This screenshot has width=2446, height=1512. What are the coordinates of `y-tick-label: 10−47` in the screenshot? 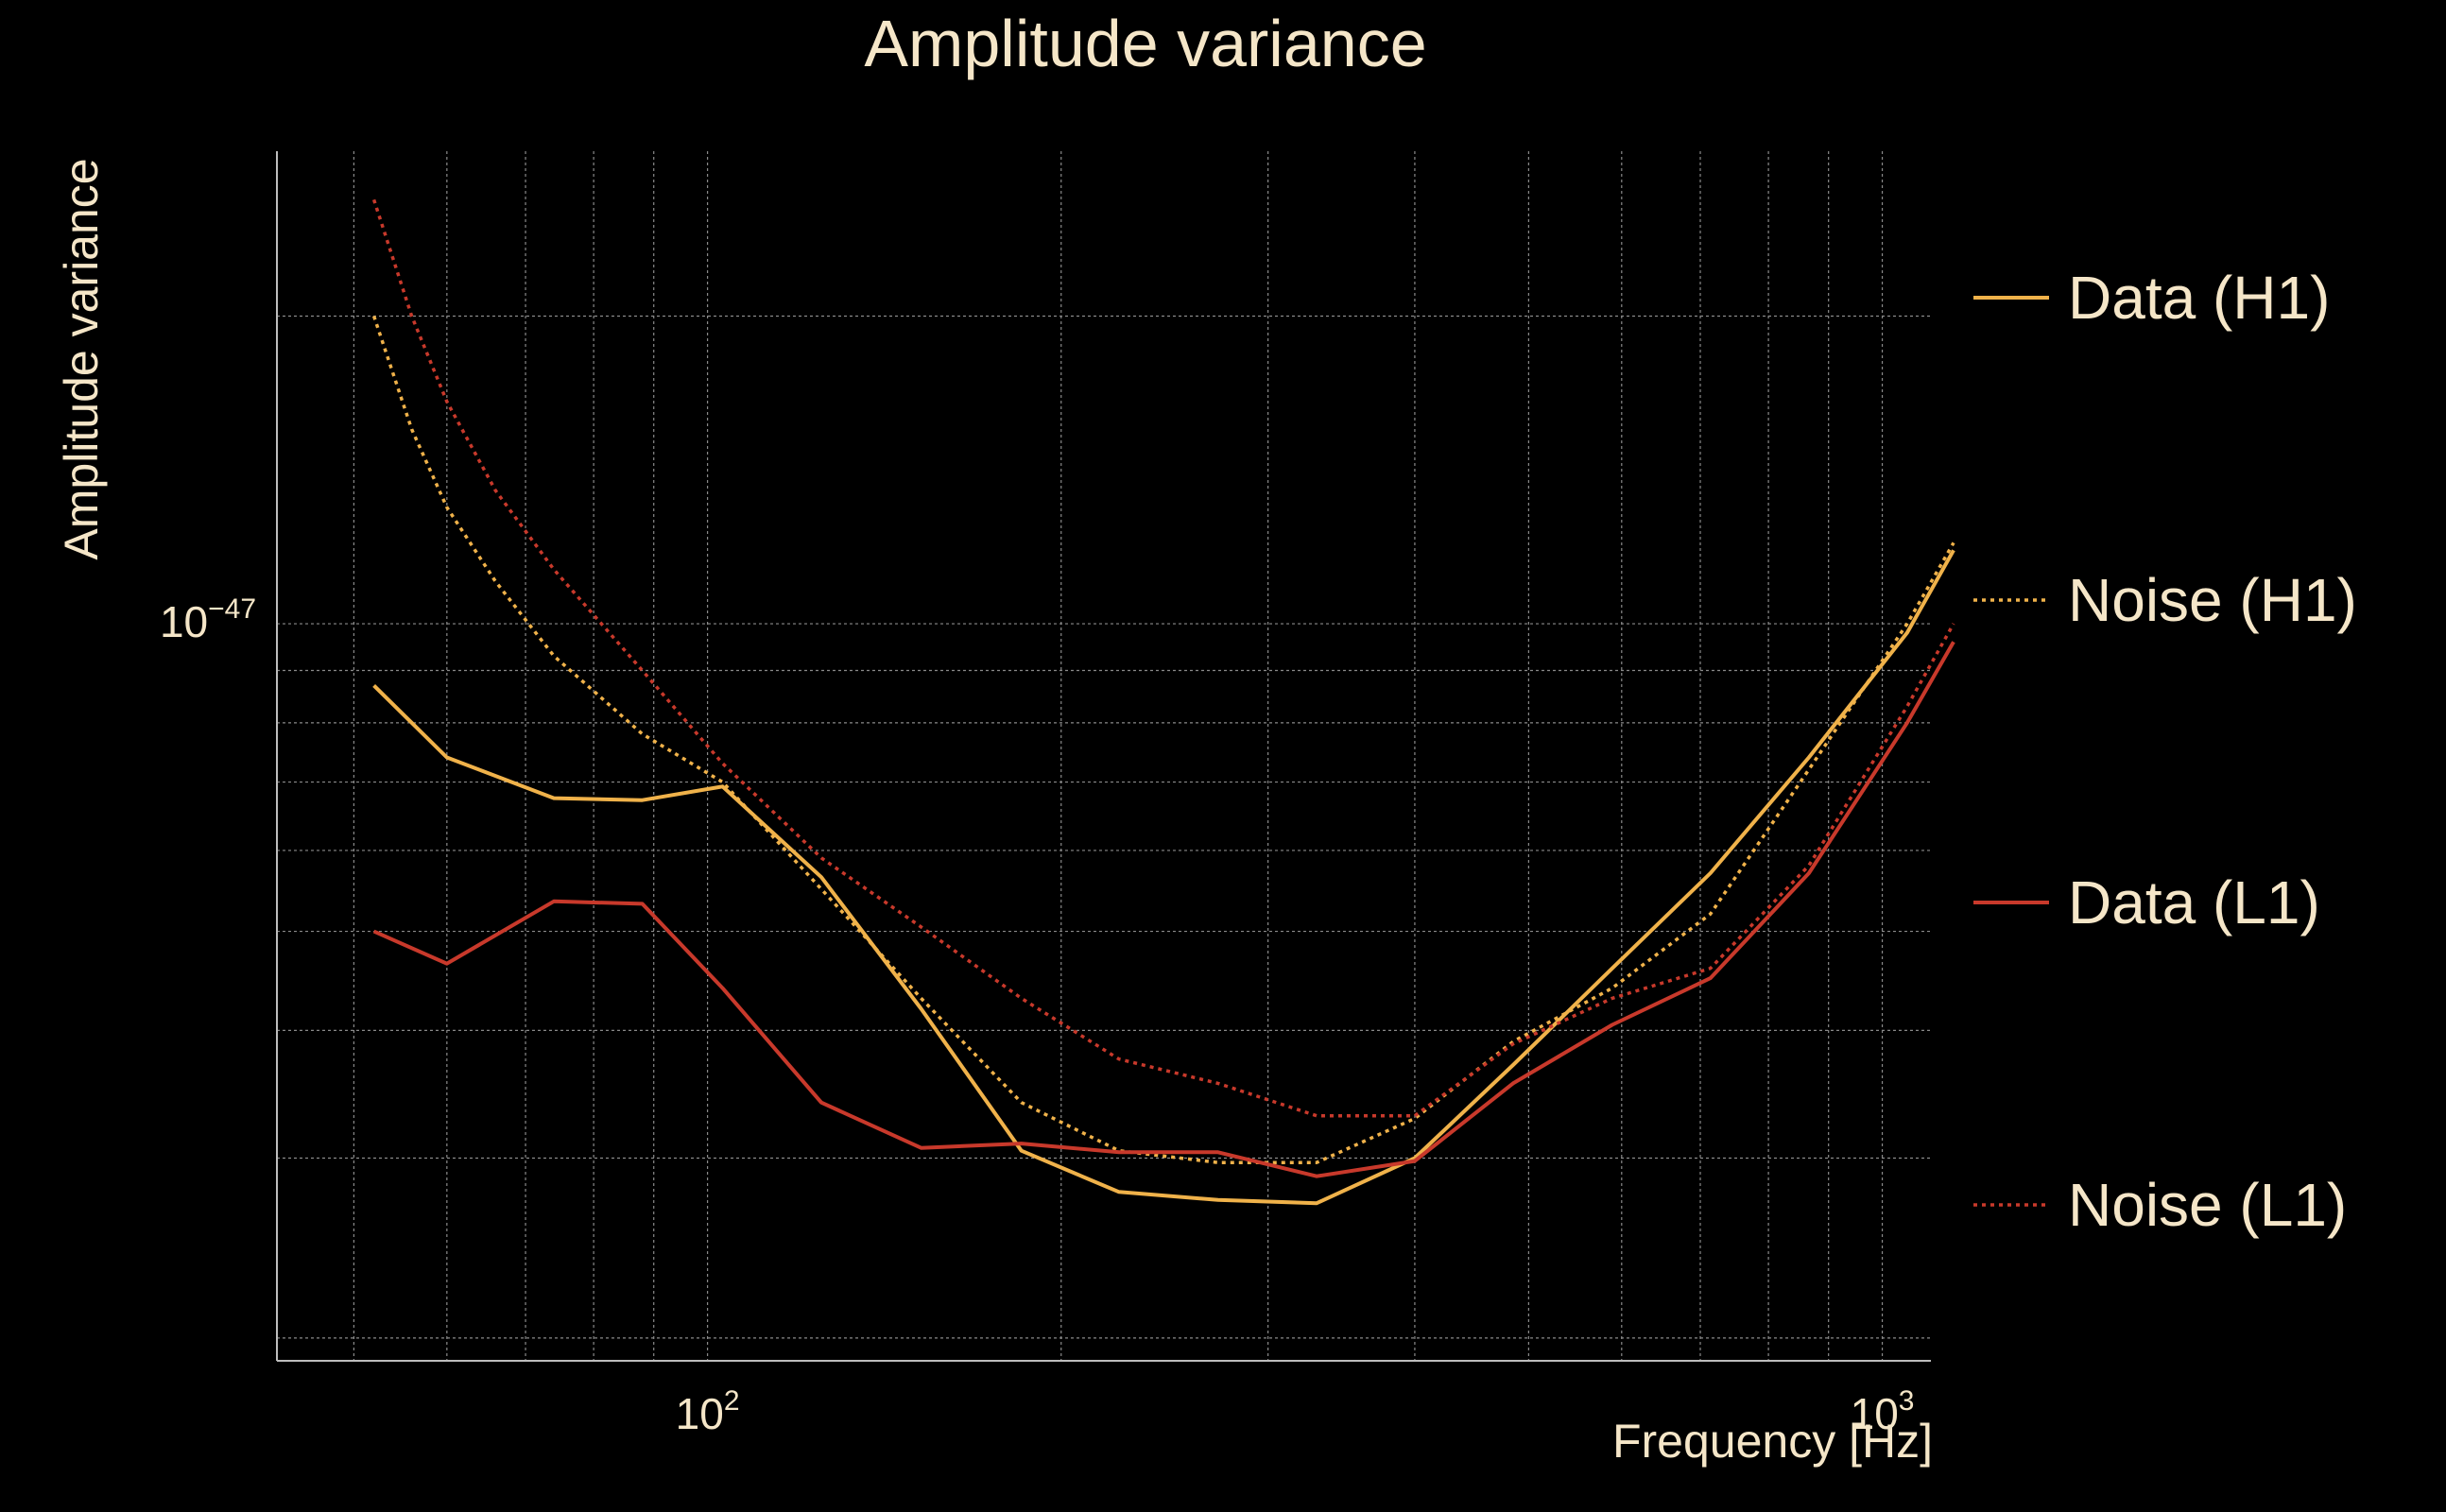 It's located at (208, 619).